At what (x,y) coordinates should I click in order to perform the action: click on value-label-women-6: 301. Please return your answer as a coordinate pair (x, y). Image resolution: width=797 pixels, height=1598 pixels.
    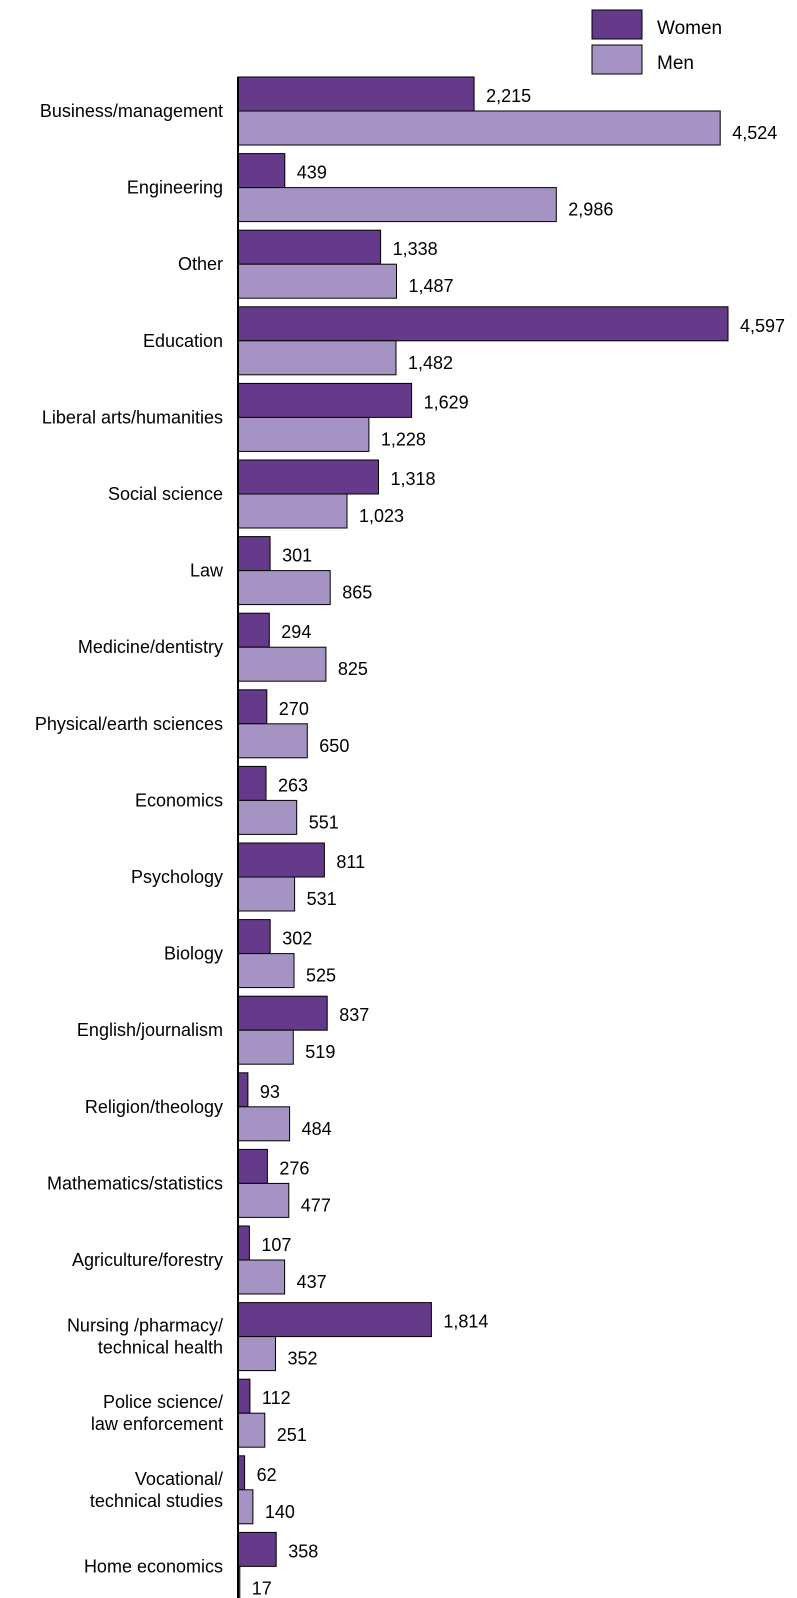
    Looking at the image, I should click on (297, 556).